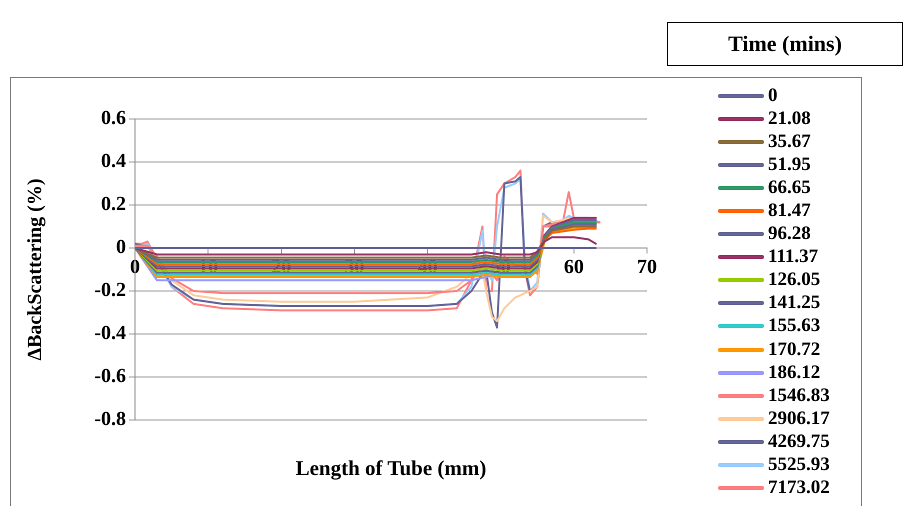 The height and width of the screenshot is (506, 903). I want to click on legend-label: 96.28, so click(789, 233).